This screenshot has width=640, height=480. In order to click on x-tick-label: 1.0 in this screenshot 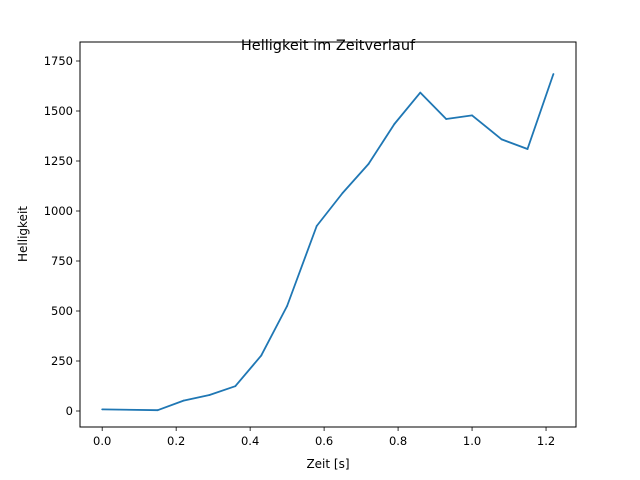, I will do `click(472, 441)`.